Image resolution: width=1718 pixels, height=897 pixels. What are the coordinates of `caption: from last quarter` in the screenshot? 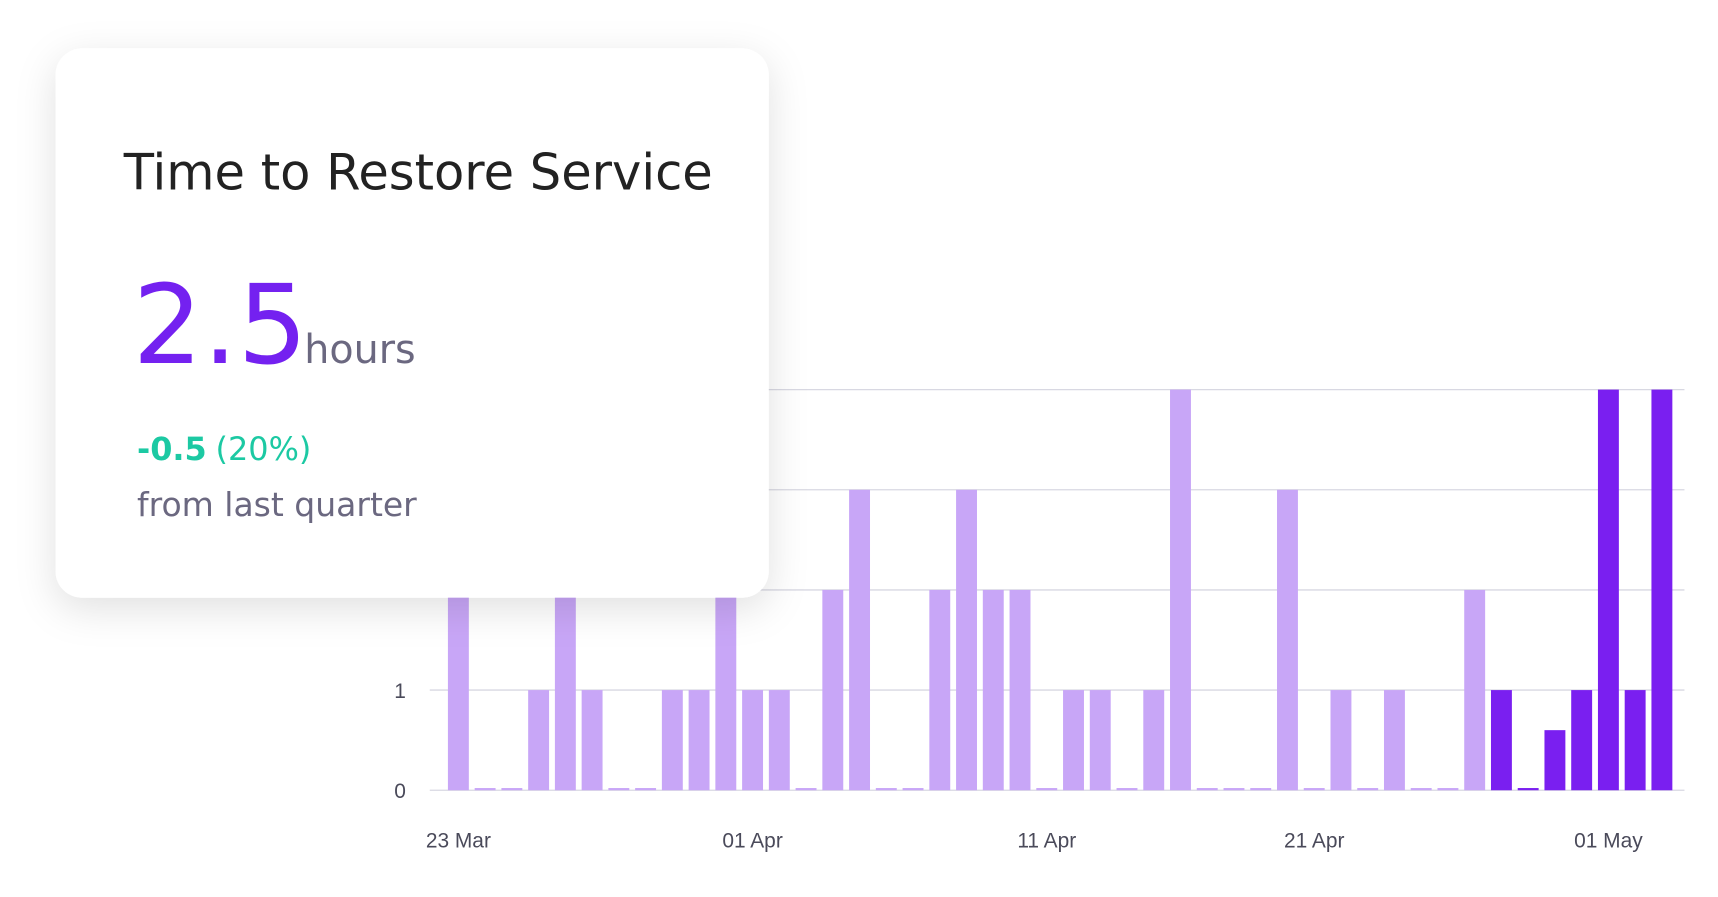 It's located at (277, 504).